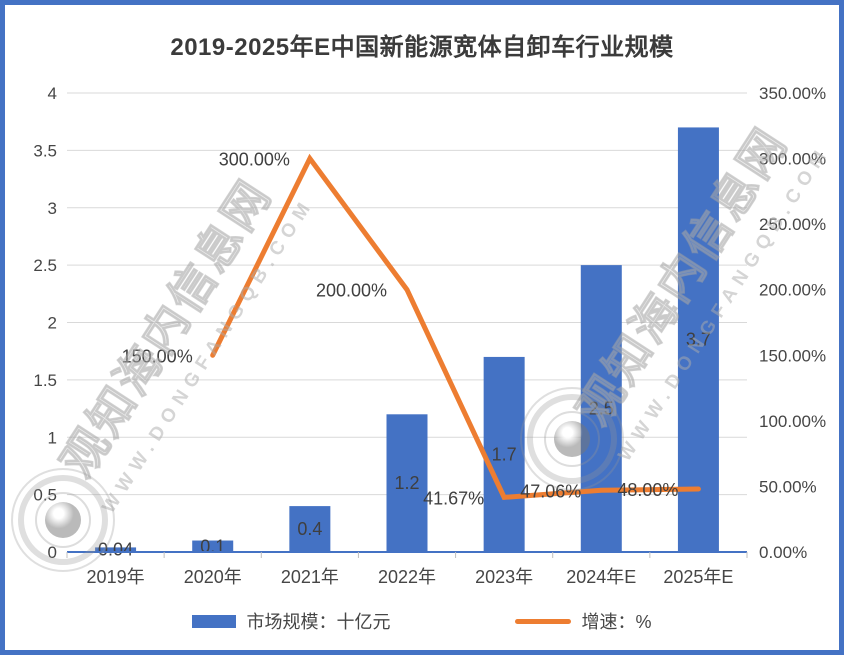  What do you see at coordinates (351, 291) in the screenshot?
I see `growth-value-label: 200.00%` at bounding box center [351, 291].